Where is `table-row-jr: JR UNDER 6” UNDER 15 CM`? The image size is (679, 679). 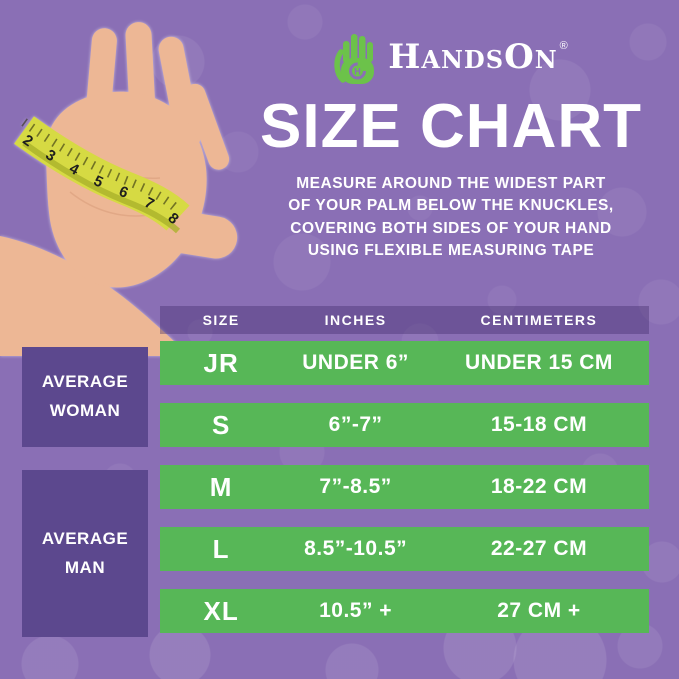
table-row-jr: JR UNDER 6” UNDER 15 CM is located at coordinates (404, 363).